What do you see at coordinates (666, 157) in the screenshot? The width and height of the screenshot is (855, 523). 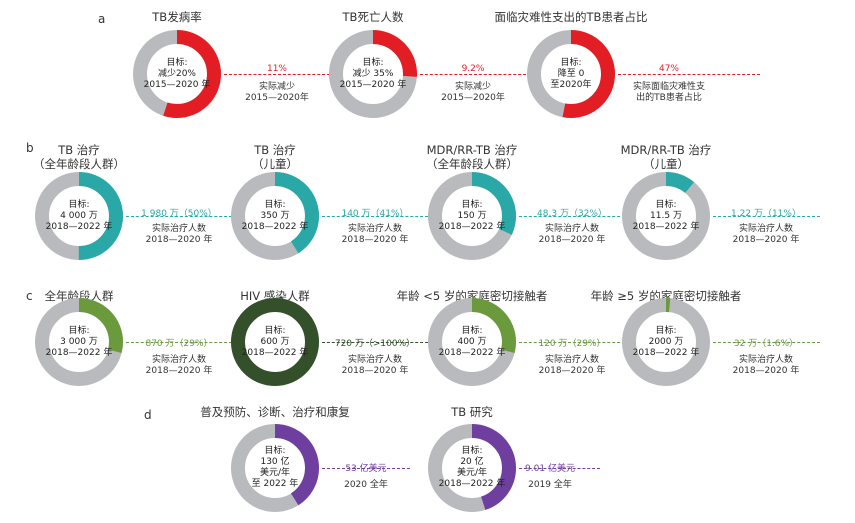 I see `ring-title: MDR/RR-TB 治疗 （儿童）` at bounding box center [666, 157].